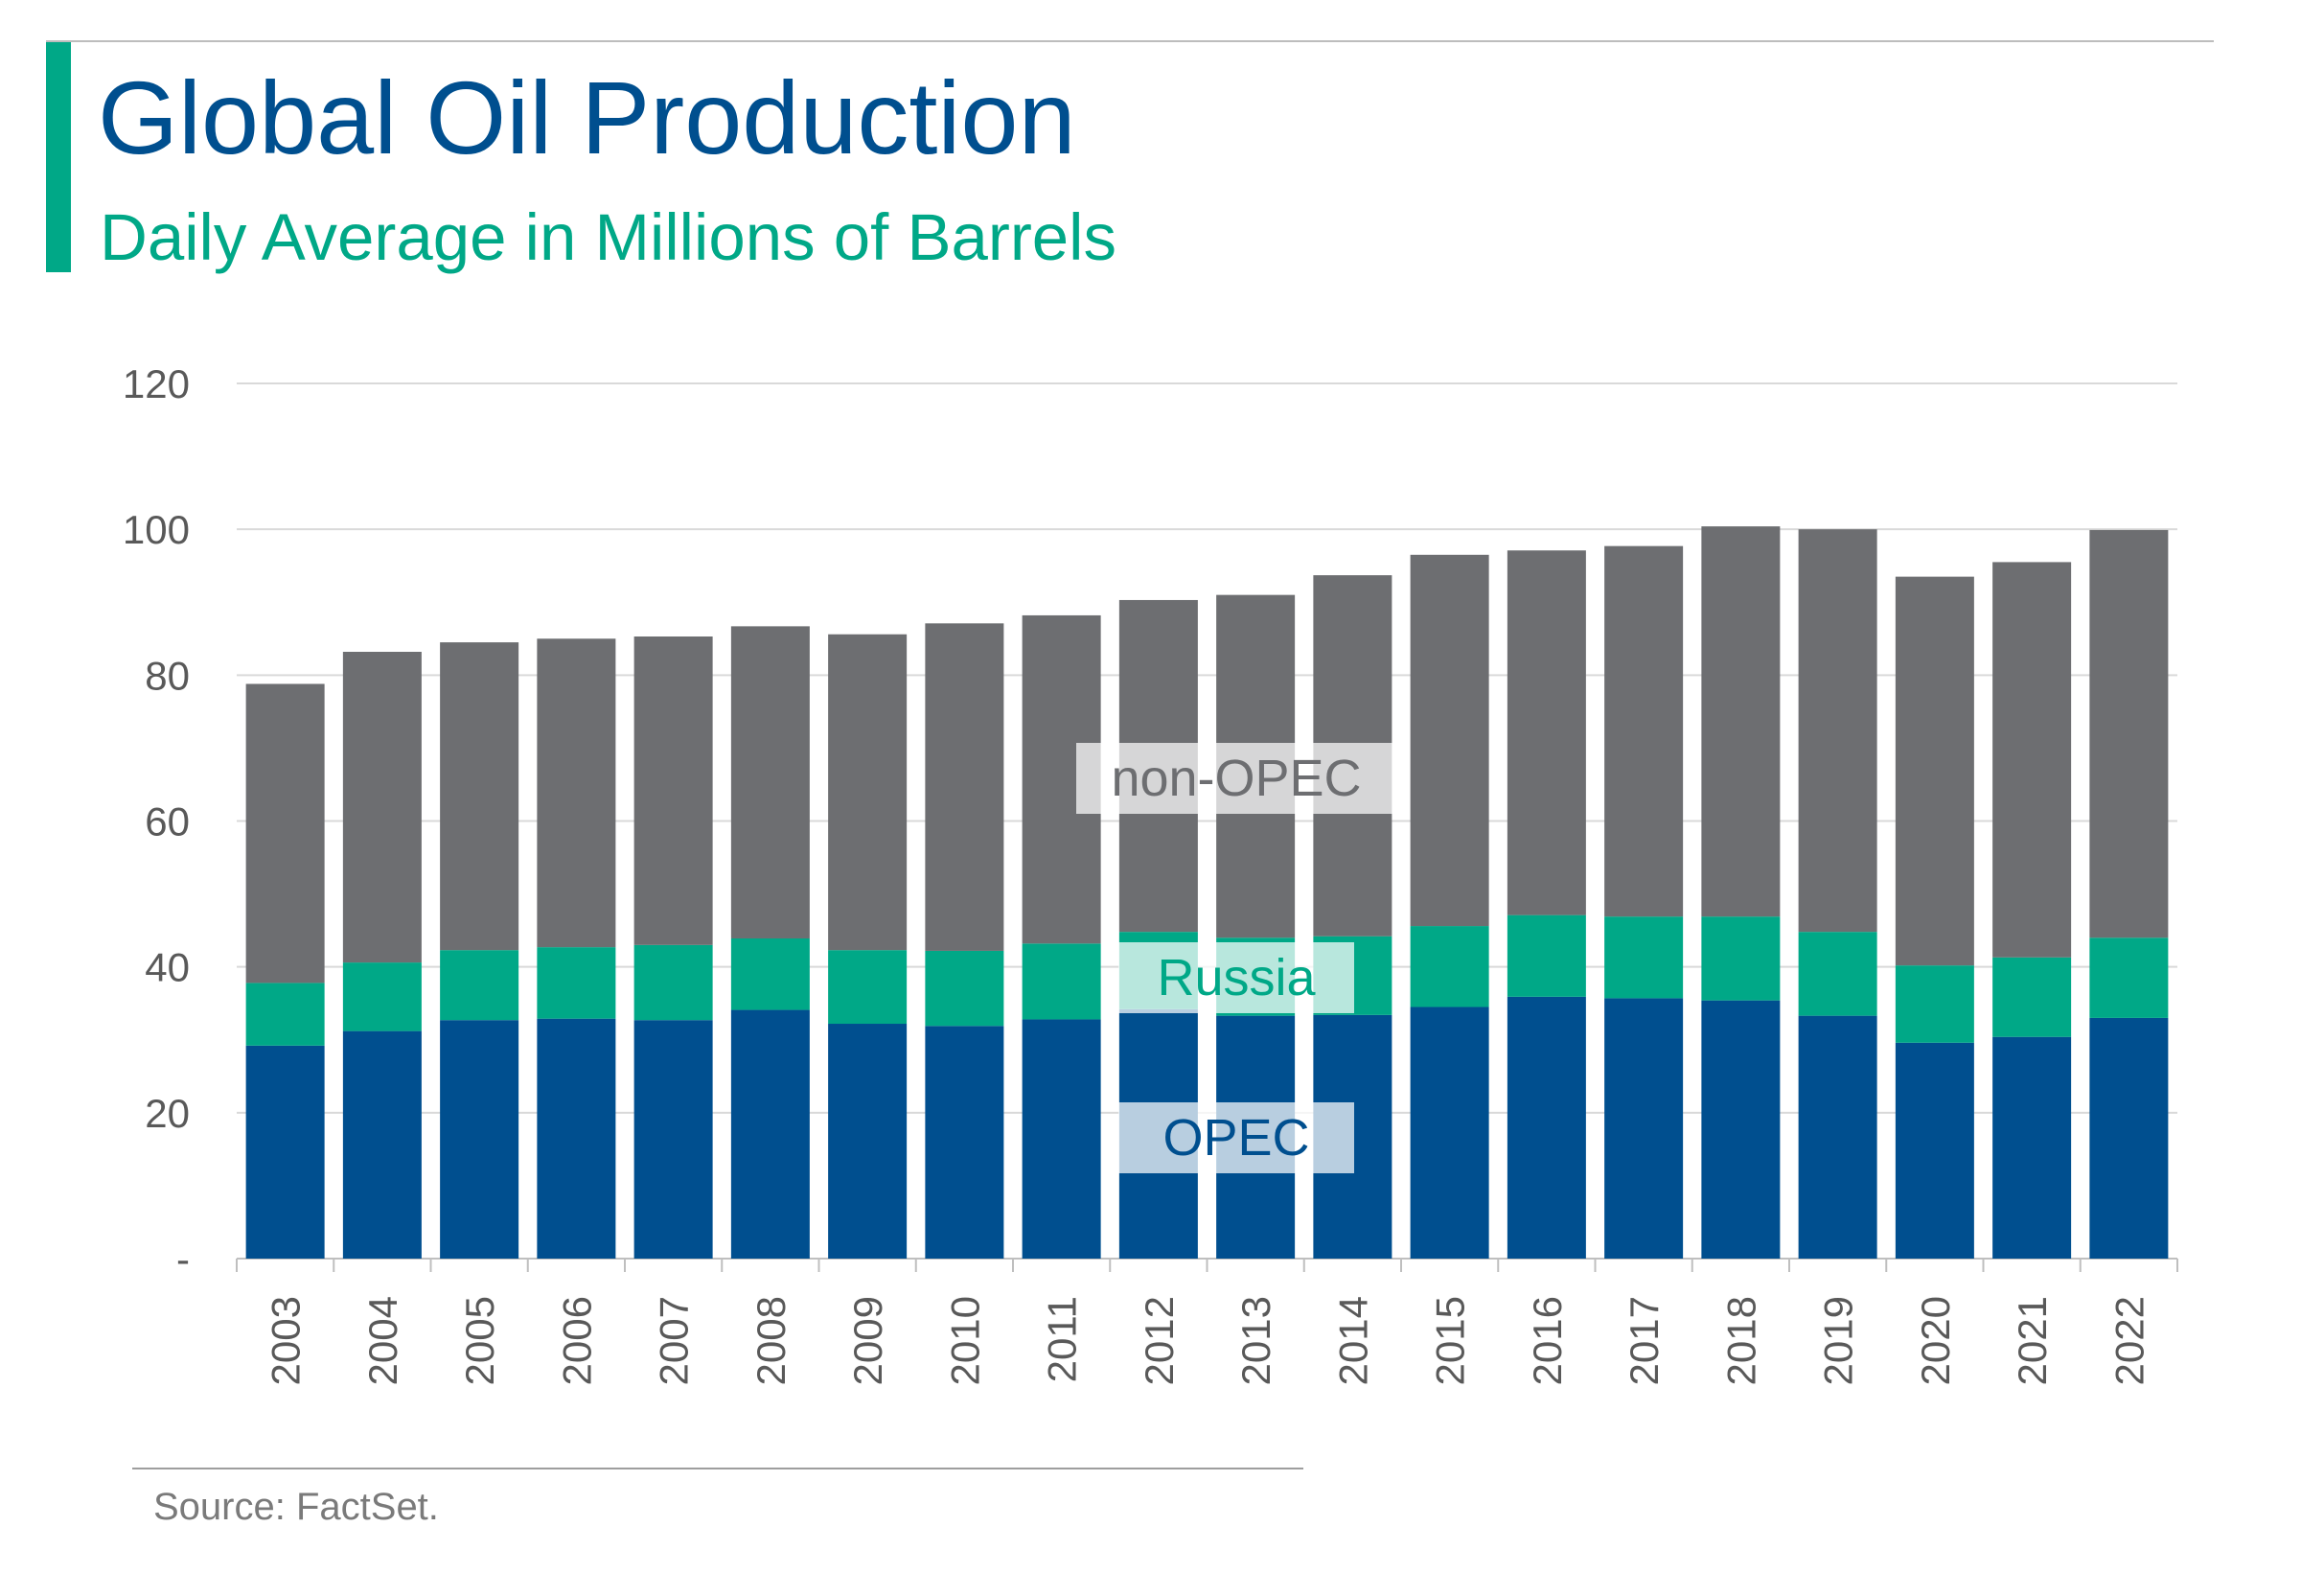 This screenshot has height=1573, width=2324. What do you see at coordinates (183, 1259) in the screenshot?
I see `y-tick-label: -` at bounding box center [183, 1259].